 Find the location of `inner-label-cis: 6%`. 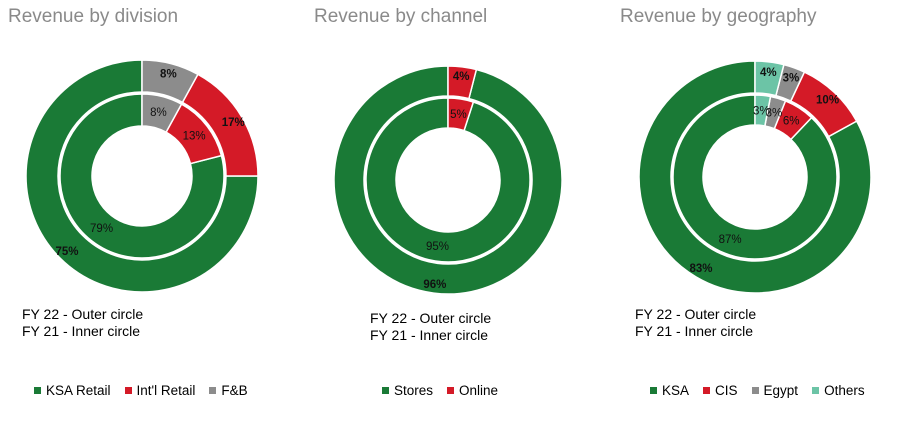

inner-label-cis: 6% is located at coordinates (791, 122).